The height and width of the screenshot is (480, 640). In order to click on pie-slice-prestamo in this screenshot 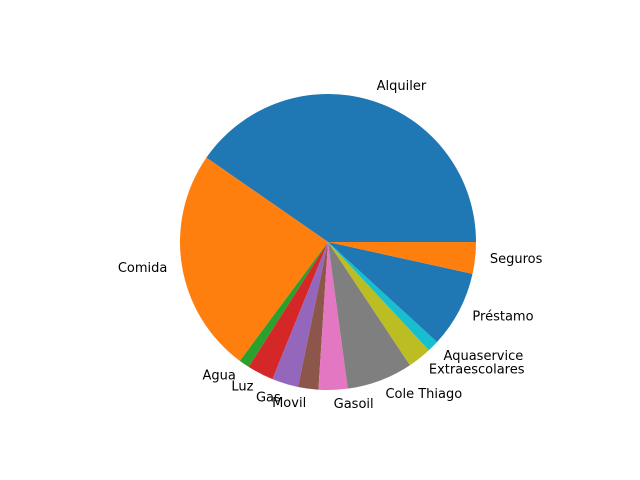, I will do `click(400, 292)`.